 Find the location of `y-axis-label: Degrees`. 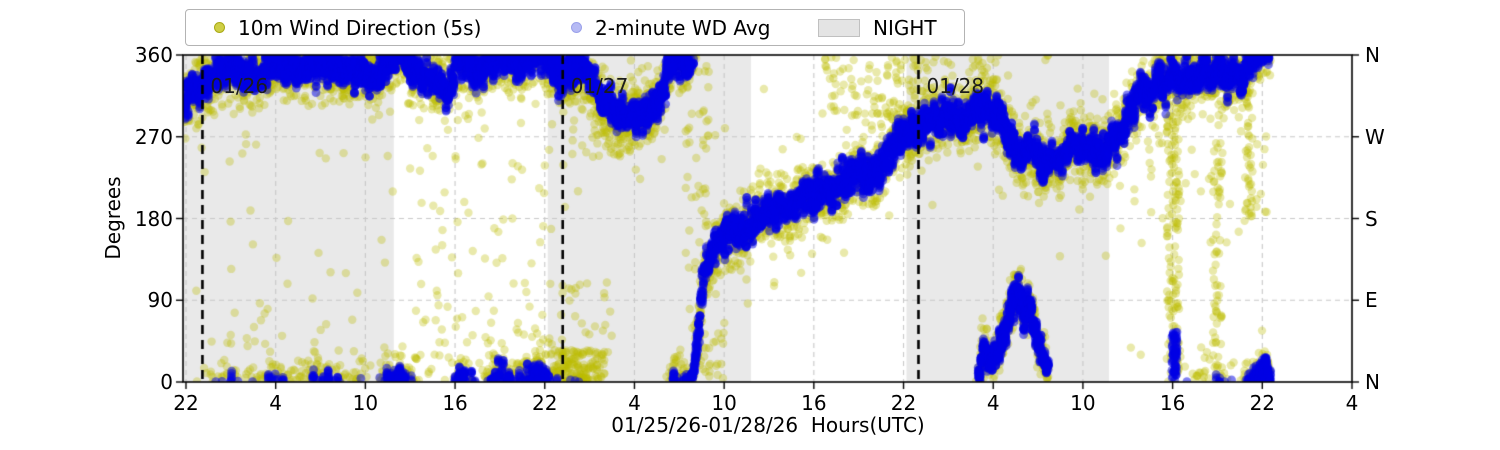

y-axis-label: Degrees is located at coordinates (113, 218).